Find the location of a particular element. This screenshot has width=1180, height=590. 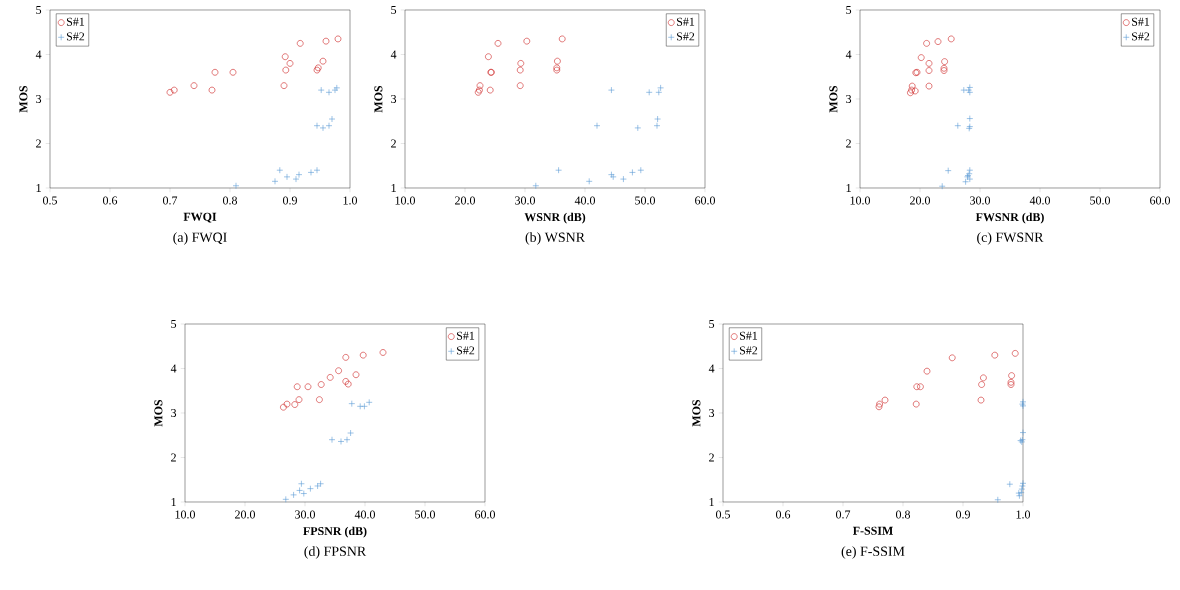

x-tick-label: 0.7 is located at coordinates (170, 200).